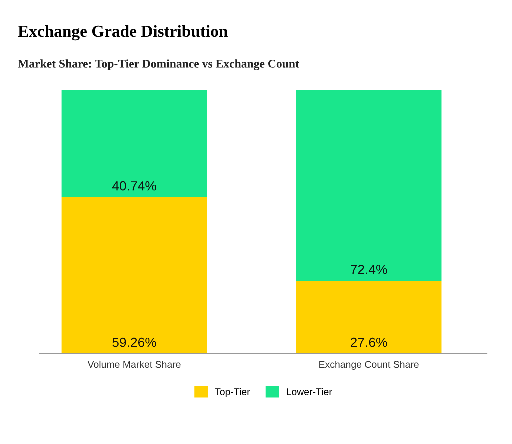 The width and height of the screenshot is (512, 444). Describe the element at coordinates (123, 33) in the screenshot. I see `chart-title: Exchange Grade Distribution` at that location.